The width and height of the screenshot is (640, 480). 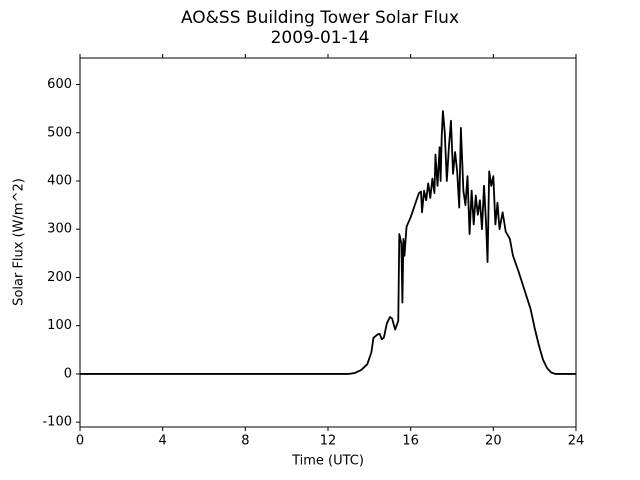 What do you see at coordinates (320, 18) in the screenshot?
I see `chart-title: AO&SS Building Tower Solar Flux` at bounding box center [320, 18].